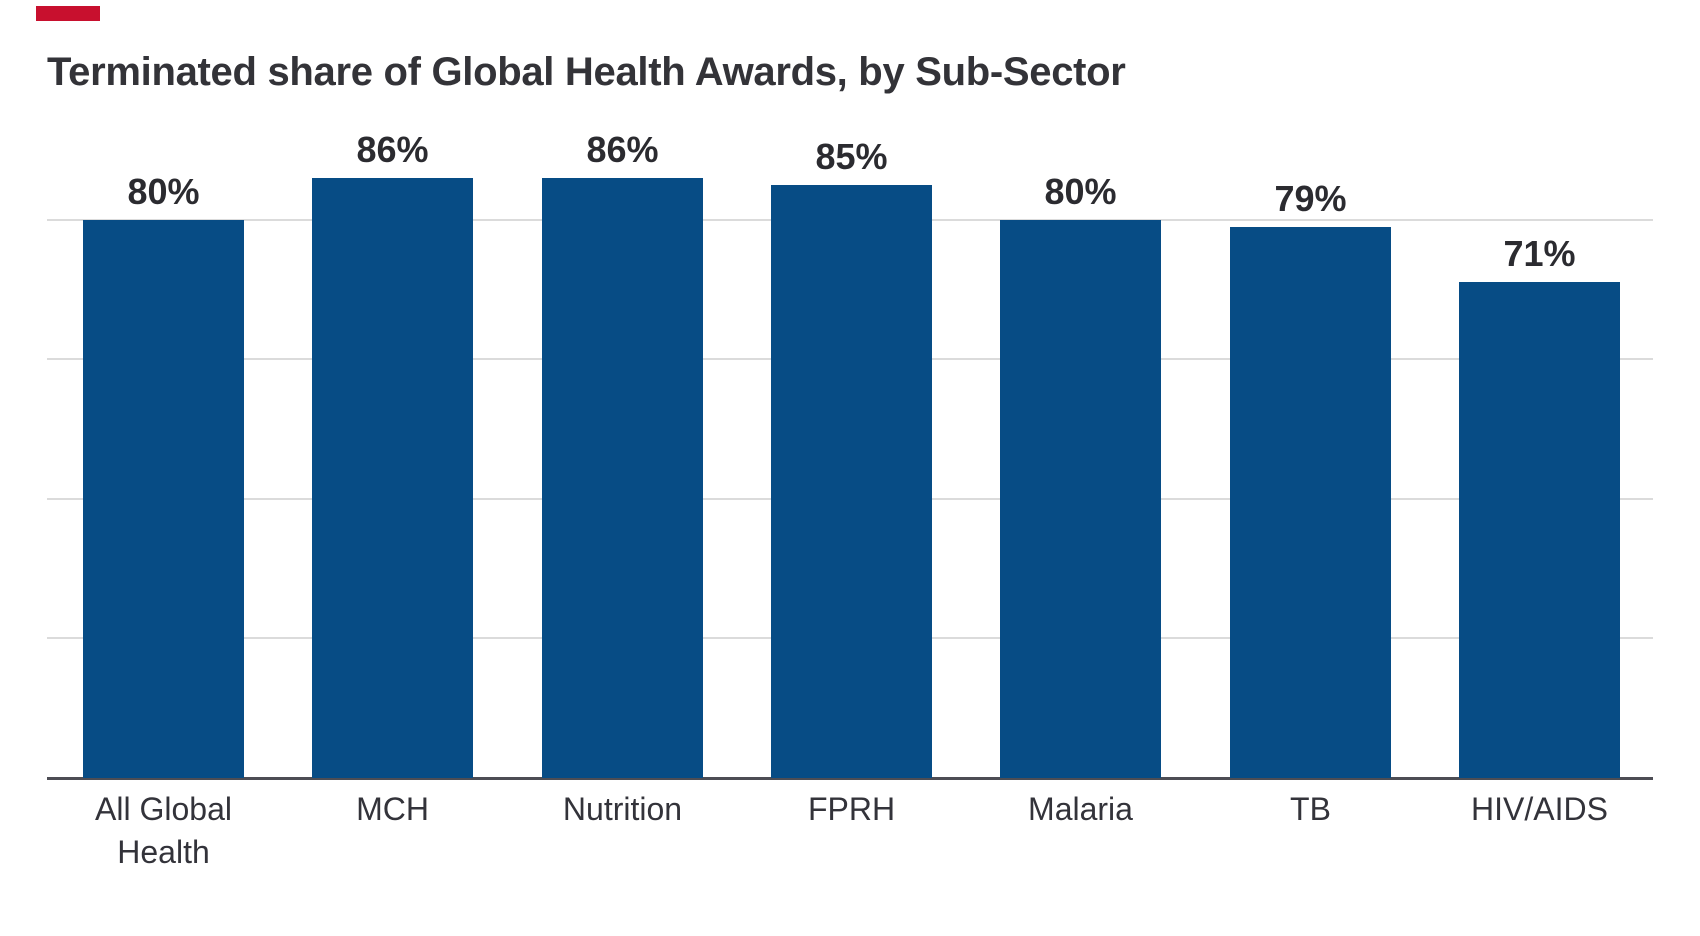 The image size is (1700, 936). What do you see at coordinates (850, 778) in the screenshot?
I see `x-axis-line` at bounding box center [850, 778].